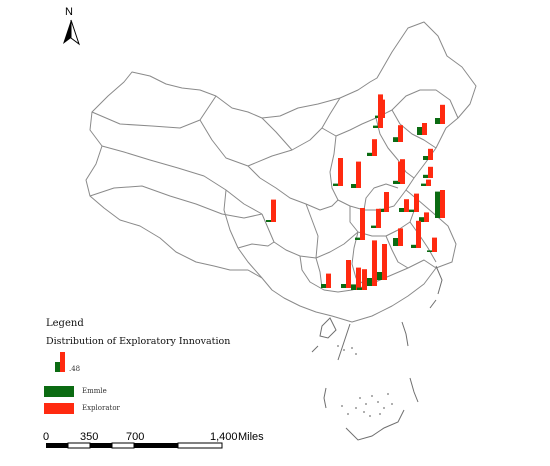  What do you see at coordinates (418, 234) in the screenshot?
I see `bar-exploratory-zhejiang-e` at bounding box center [418, 234].